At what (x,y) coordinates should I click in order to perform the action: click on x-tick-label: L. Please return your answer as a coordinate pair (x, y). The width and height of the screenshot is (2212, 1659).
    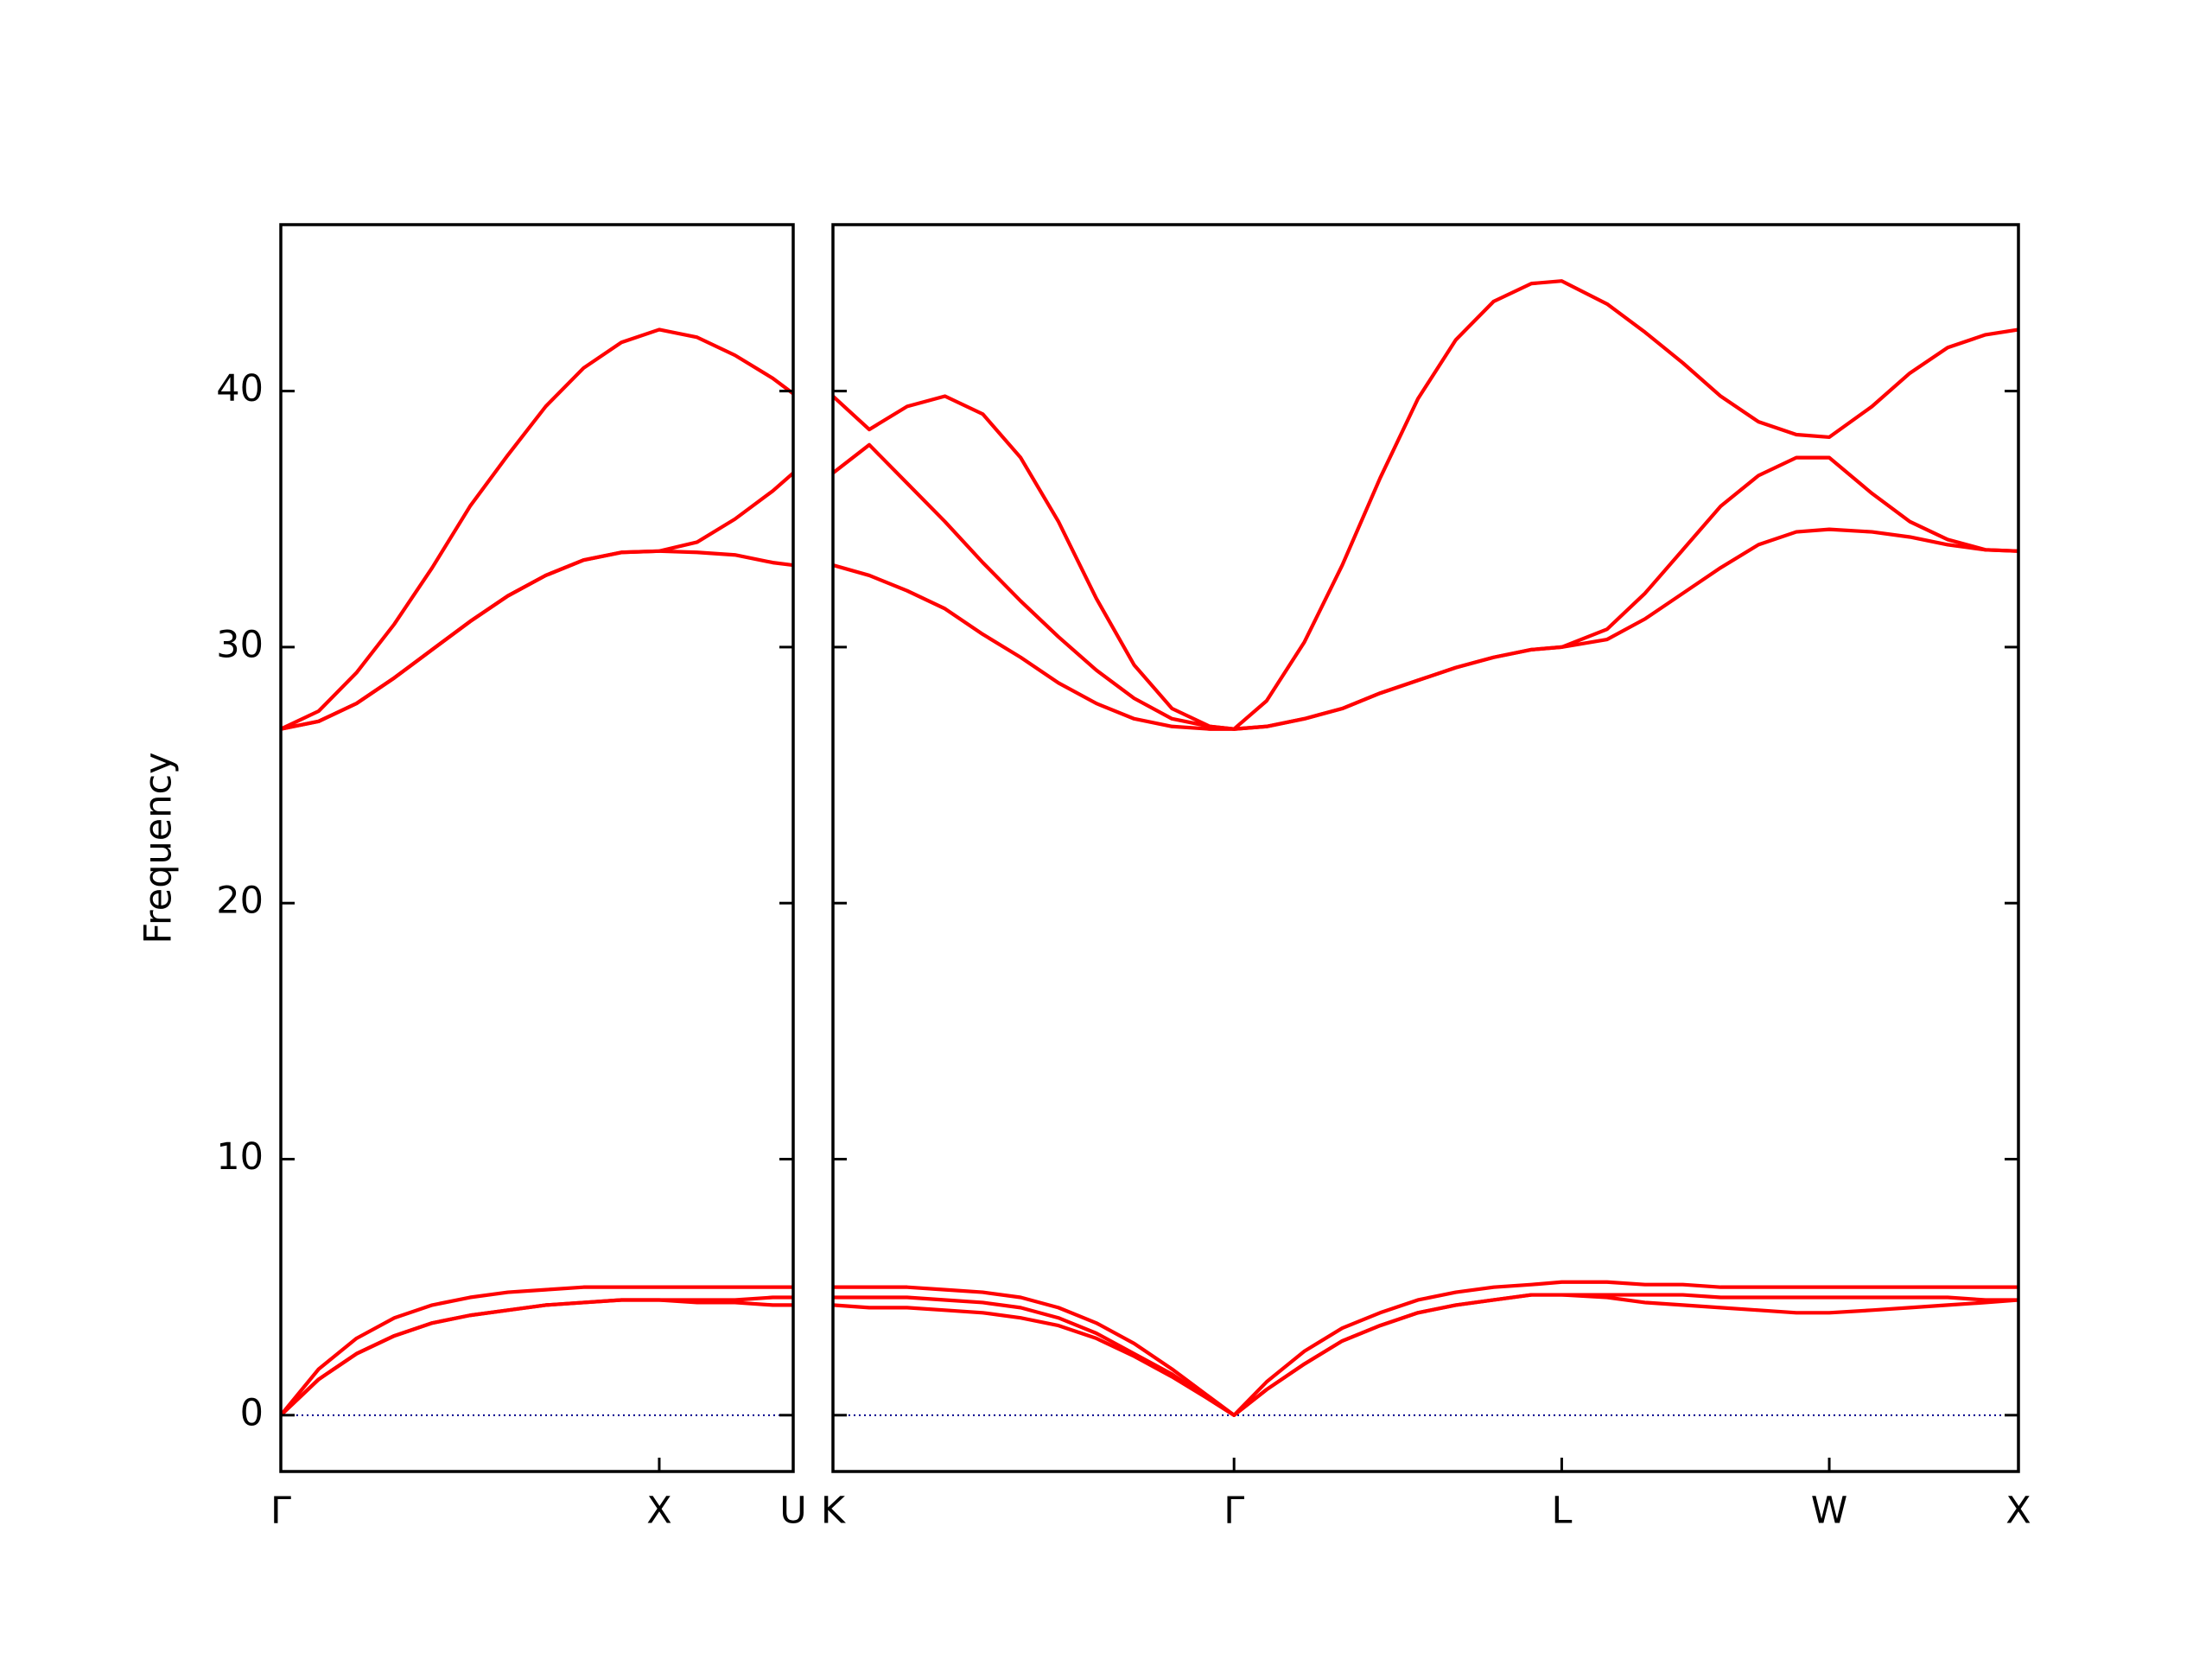
    Looking at the image, I should click on (1561, 1511).